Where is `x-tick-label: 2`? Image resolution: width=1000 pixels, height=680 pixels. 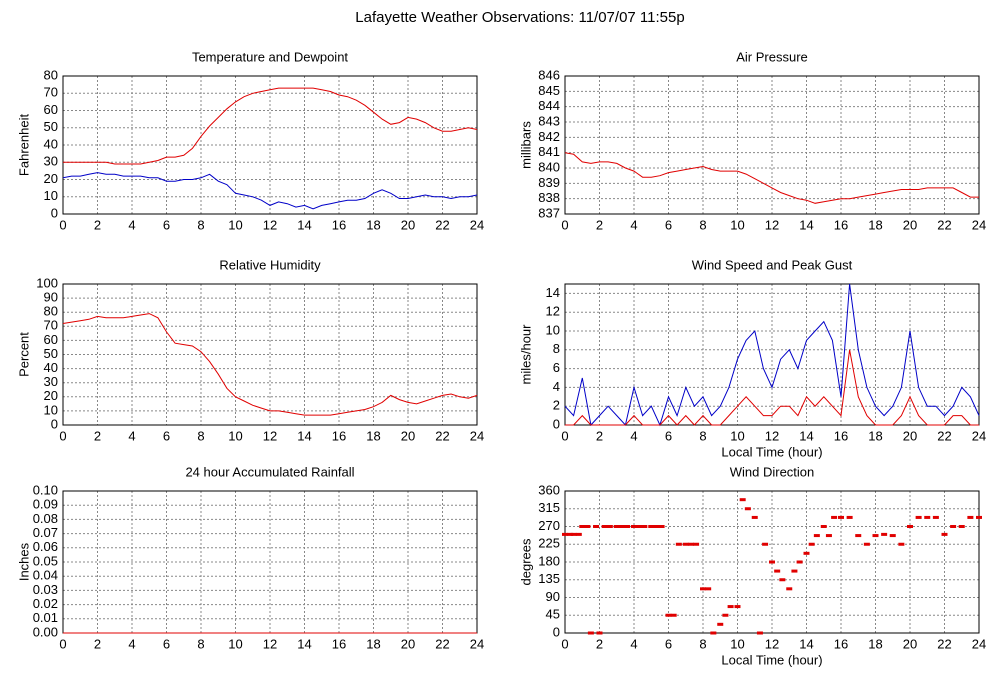
x-tick-label: 2 is located at coordinates (599, 224).